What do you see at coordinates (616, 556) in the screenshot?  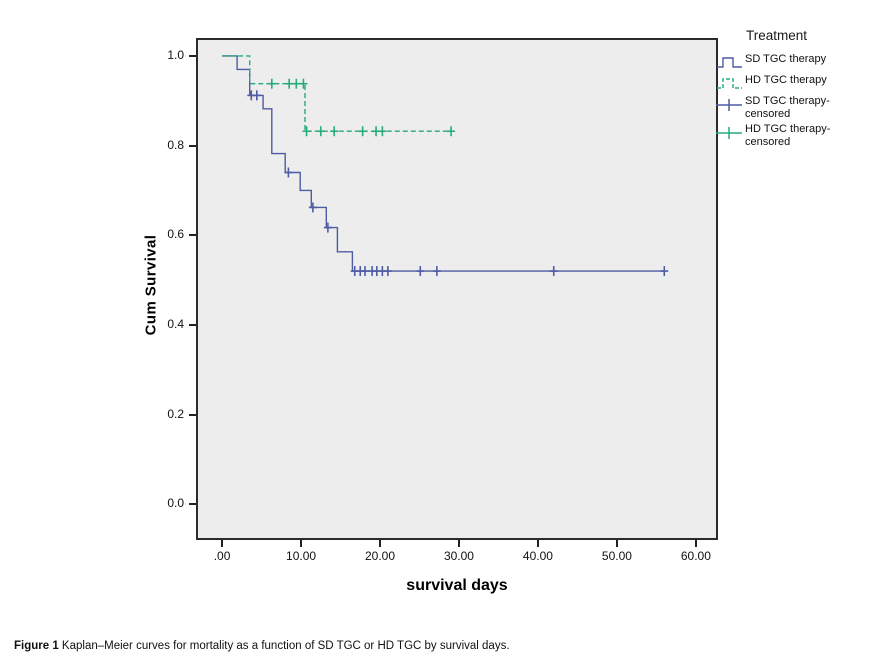 I see `x-tick-label: 50.00` at bounding box center [616, 556].